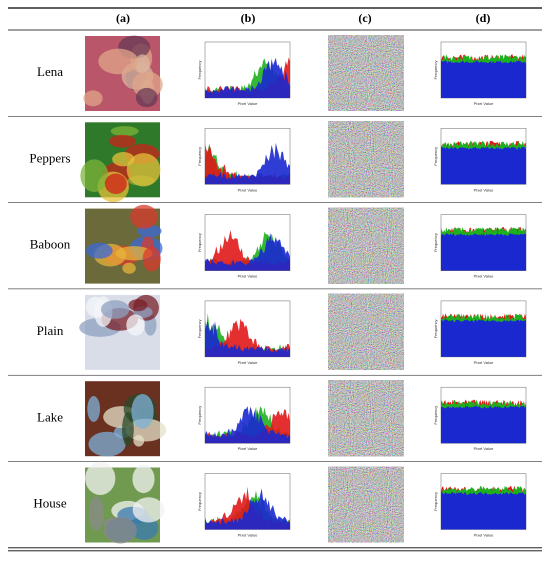 The height and width of the screenshot is (562, 550). I want to click on column-header: (d), so click(483, 18).